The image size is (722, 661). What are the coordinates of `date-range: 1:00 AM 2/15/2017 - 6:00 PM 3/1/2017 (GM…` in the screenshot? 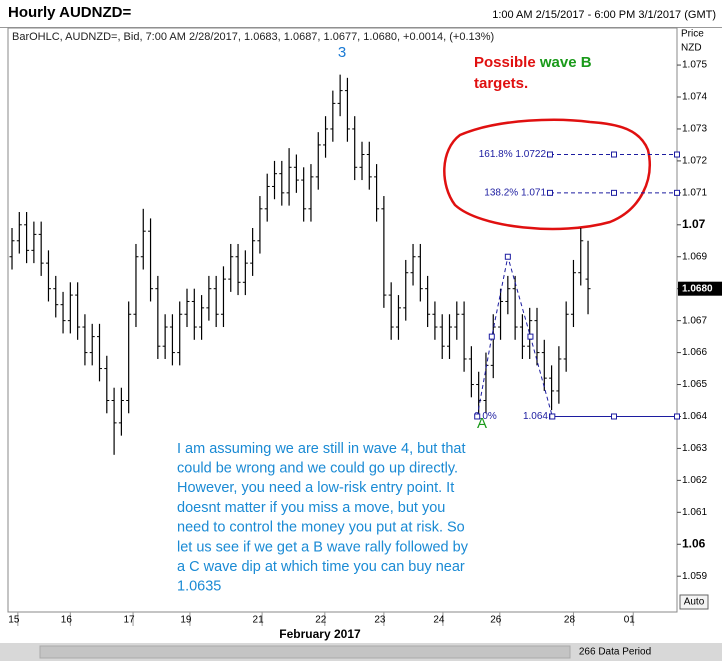 It's located at (604, 15).